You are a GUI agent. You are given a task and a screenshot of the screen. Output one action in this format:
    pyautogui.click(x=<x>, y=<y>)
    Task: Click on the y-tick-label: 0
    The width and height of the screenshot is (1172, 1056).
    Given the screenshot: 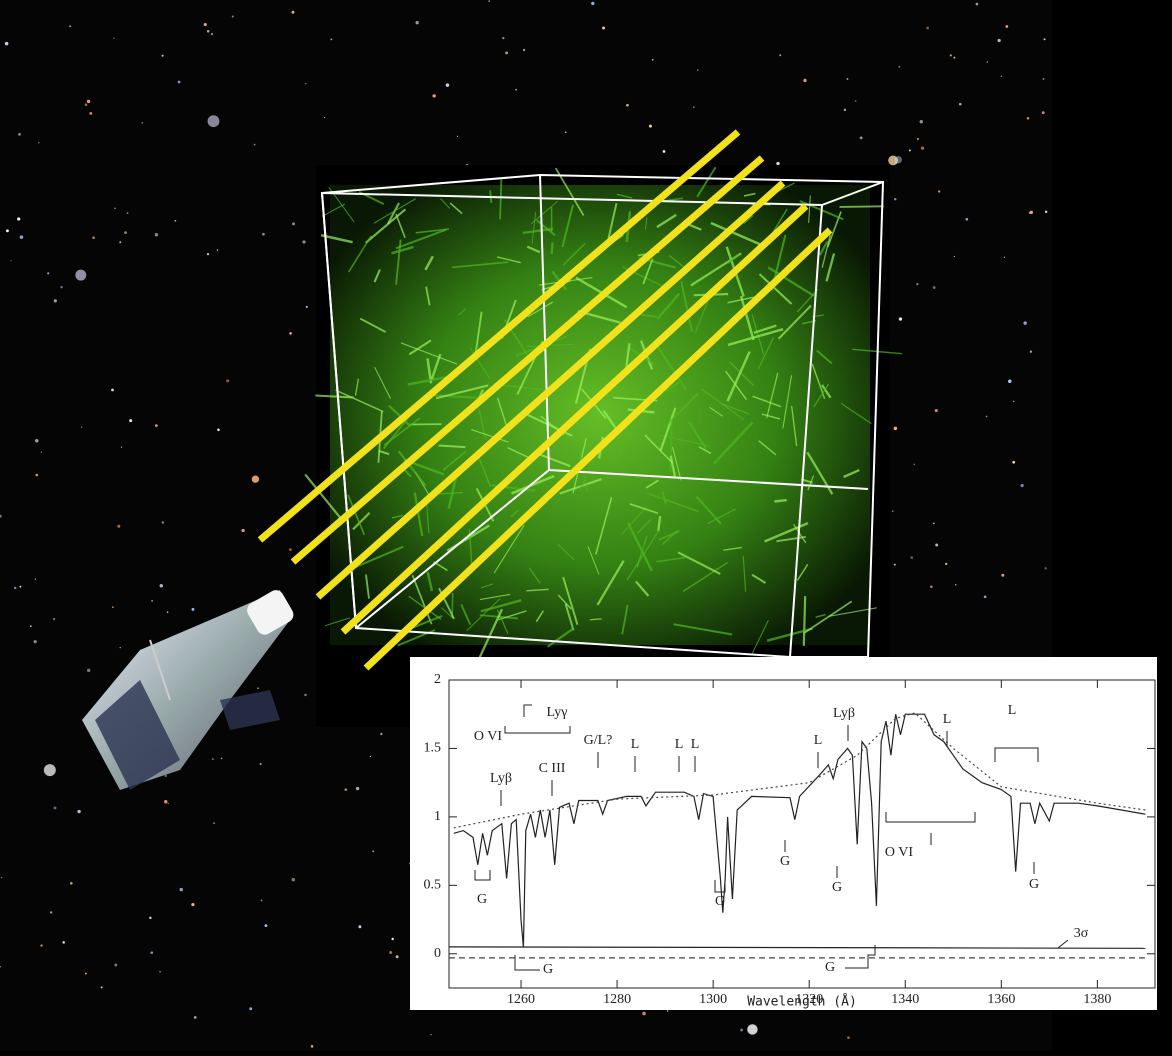 What is the action you would take?
    pyautogui.click(x=437, y=953)
    